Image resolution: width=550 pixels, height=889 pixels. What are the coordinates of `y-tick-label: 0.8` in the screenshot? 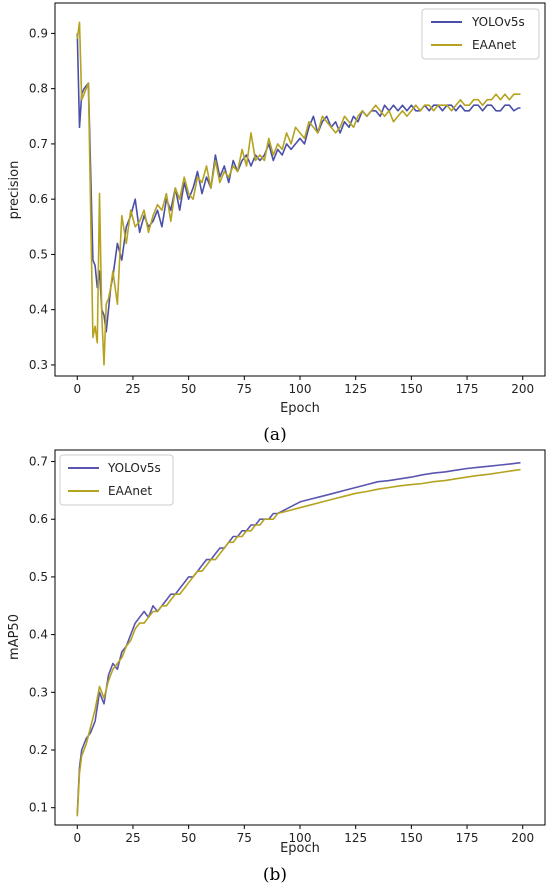 It's located at (38, 89).